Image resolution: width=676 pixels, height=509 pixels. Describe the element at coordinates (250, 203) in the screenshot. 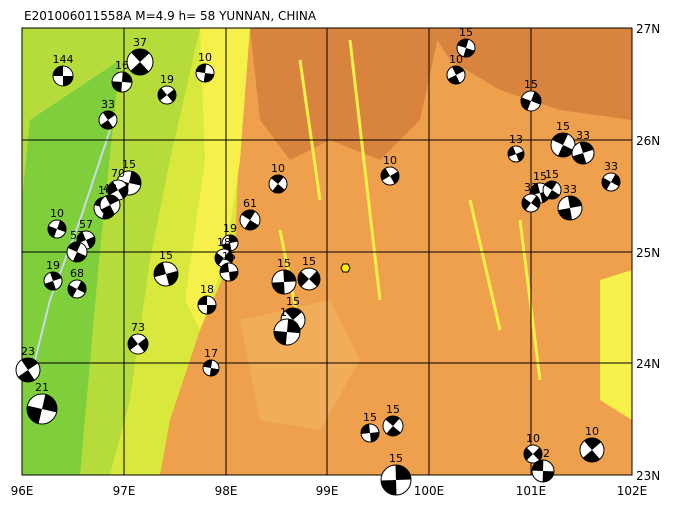

I see `depth-label: 61` at that location.